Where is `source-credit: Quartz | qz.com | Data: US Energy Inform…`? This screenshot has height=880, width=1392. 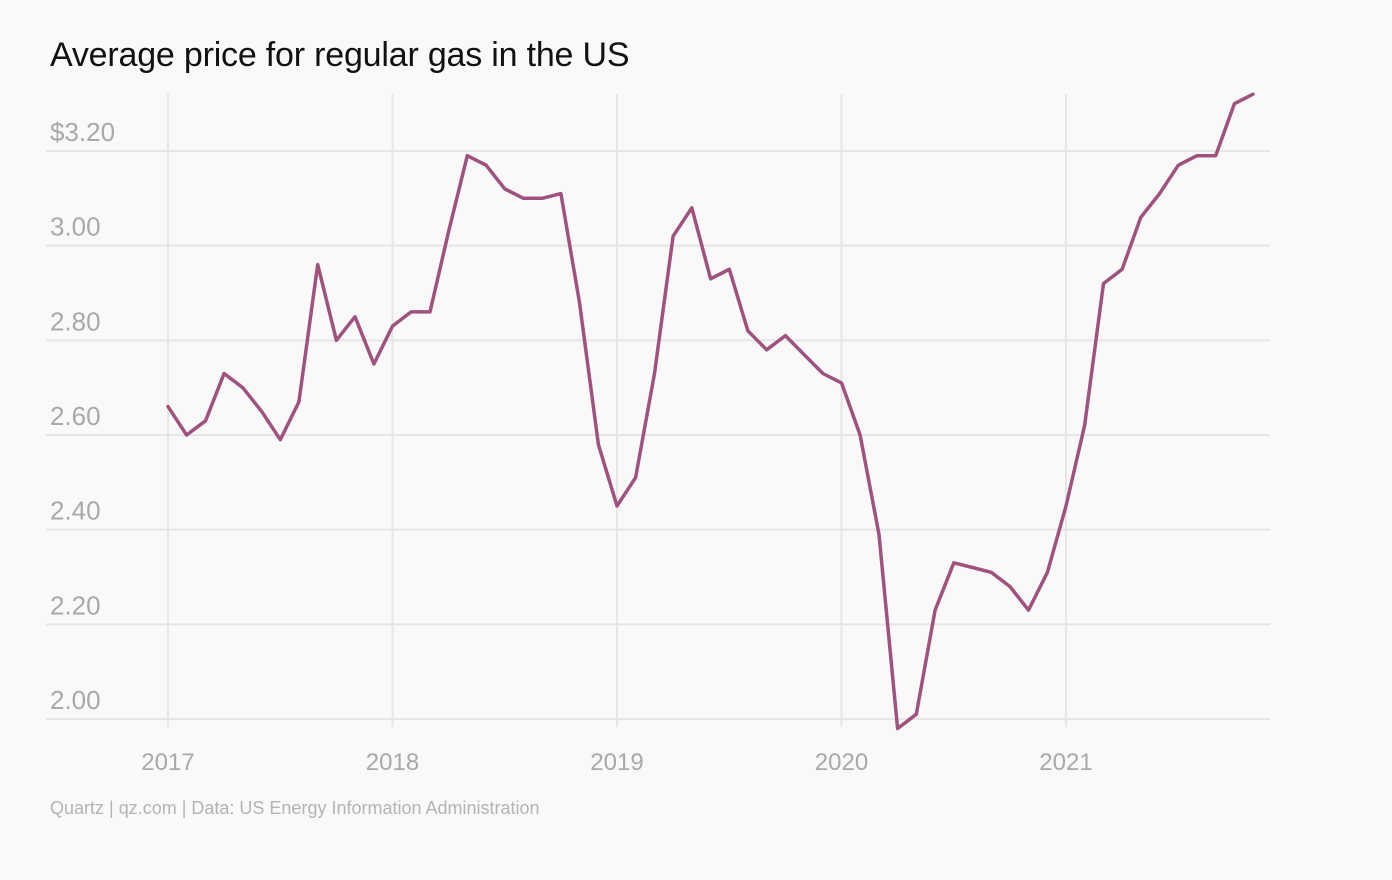 source-credit: Quartz | qz.com | Data: US Energy Inform… is located at coordinates (295, 808).